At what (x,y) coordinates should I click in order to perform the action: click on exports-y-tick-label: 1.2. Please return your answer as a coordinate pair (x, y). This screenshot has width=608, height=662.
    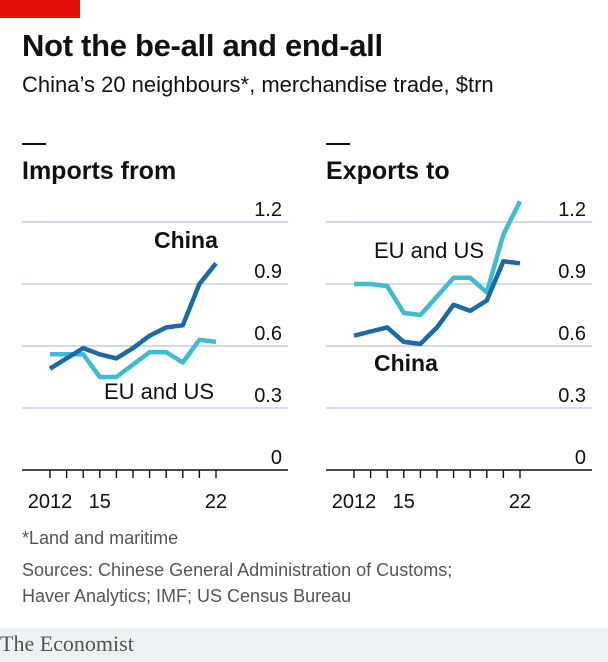
    Looking at the image, I should click on (572, 210).